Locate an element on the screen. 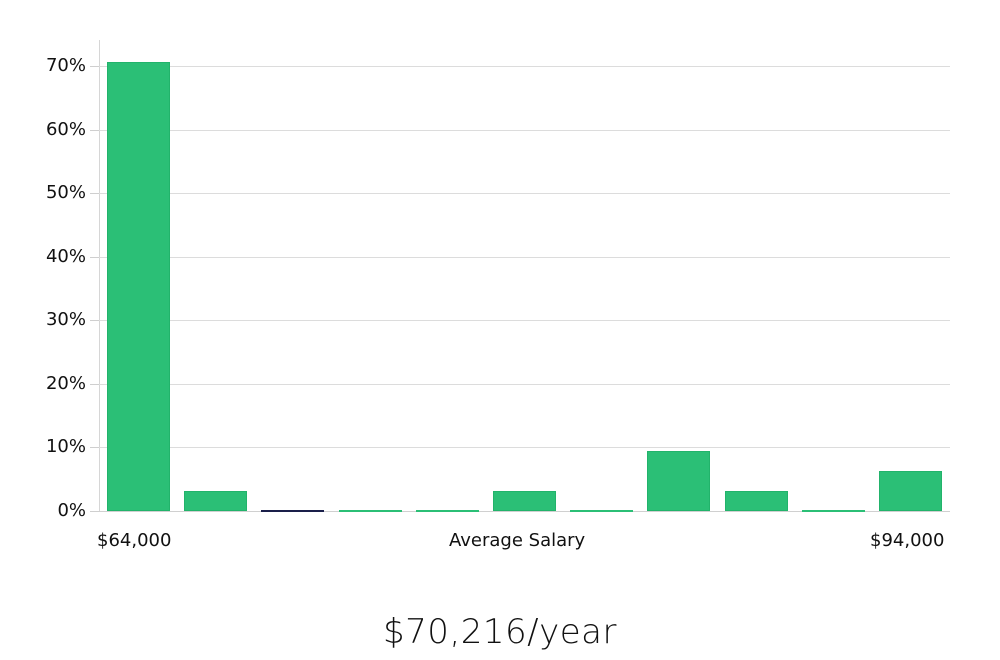 The height and width of the screenshot is (660, 1000). y-tick-label: 40% is located at coordinates (65, 256).